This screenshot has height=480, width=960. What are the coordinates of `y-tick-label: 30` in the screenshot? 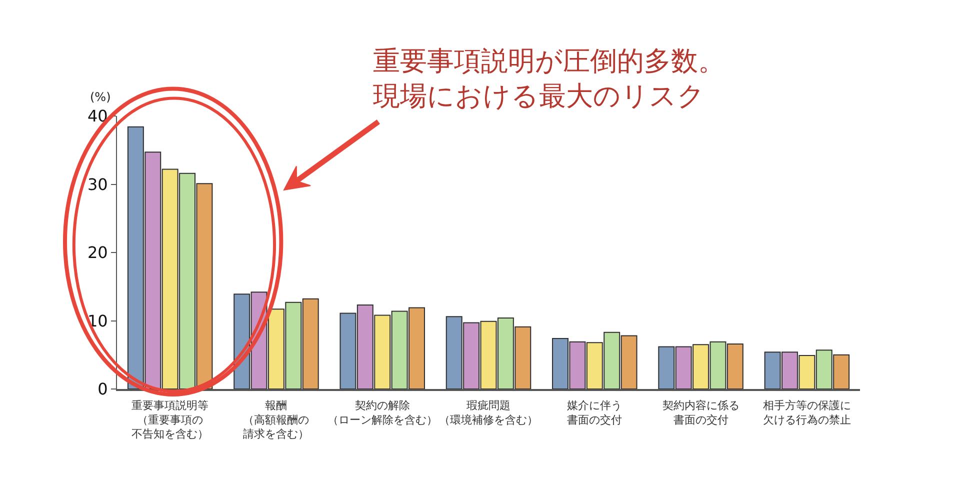 It's located at (97, 184).